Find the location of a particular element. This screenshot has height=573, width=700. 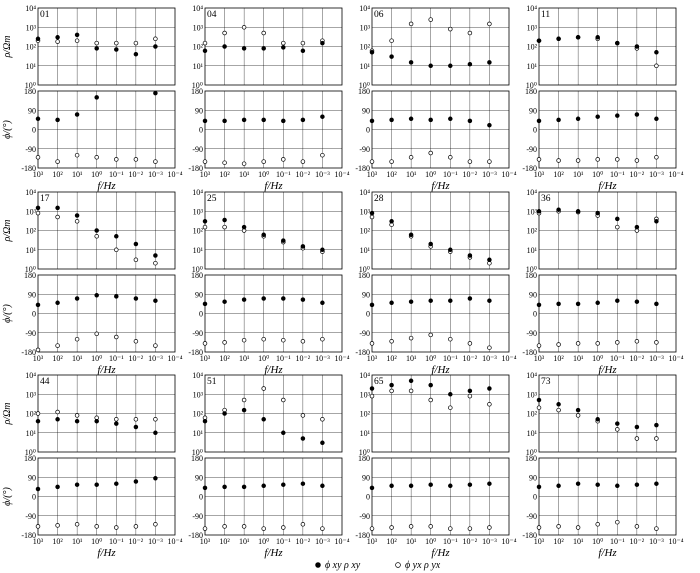

x-tick-label: 10² is located at coordinates (224, 174).